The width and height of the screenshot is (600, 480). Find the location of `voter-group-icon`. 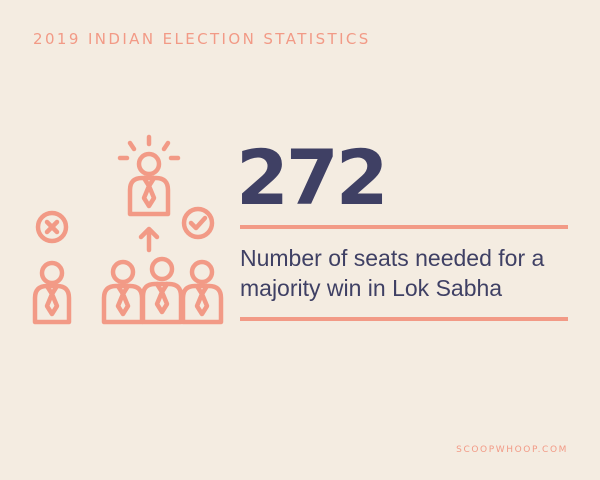

voter-group-icon is located at coordinates (162, 290).